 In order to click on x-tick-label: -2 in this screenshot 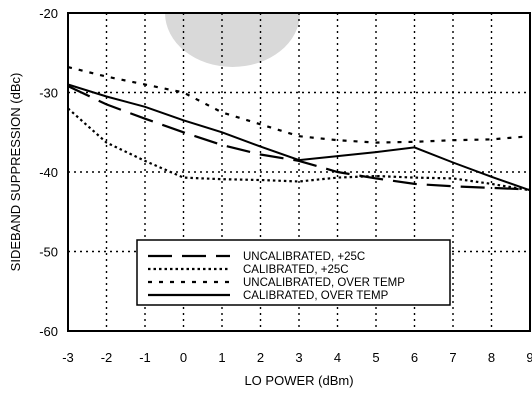, I will do `click(107, 357)`.